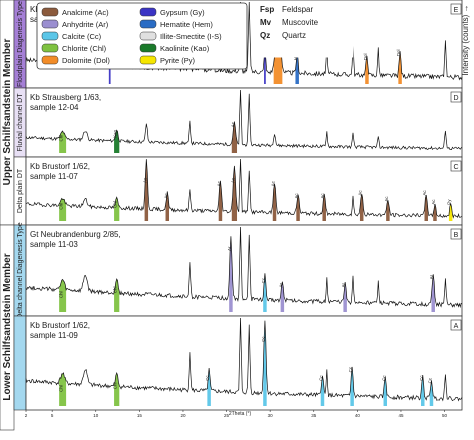 The width and height of the screenshot is (474, 440). Describe the element at coordinates (52, 415) in the screenshot. I see `x-tick-label: 5` at that location.